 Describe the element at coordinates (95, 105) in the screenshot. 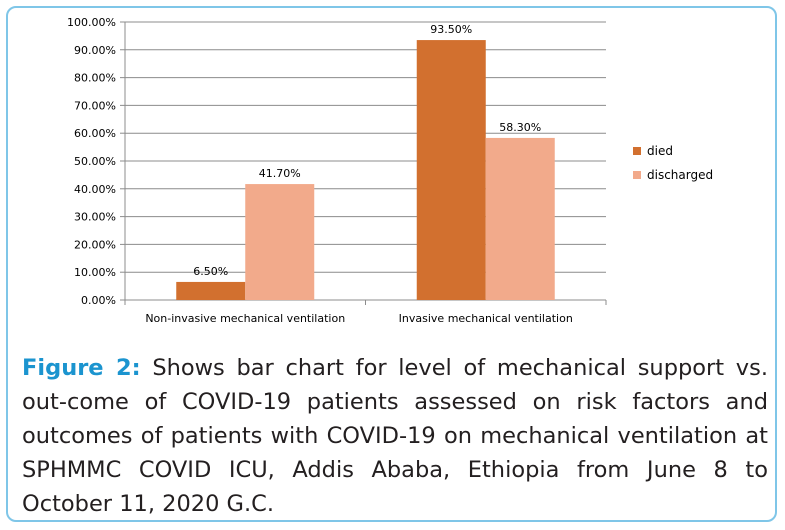

I see `y-tick-label: 70.00%` at that location.